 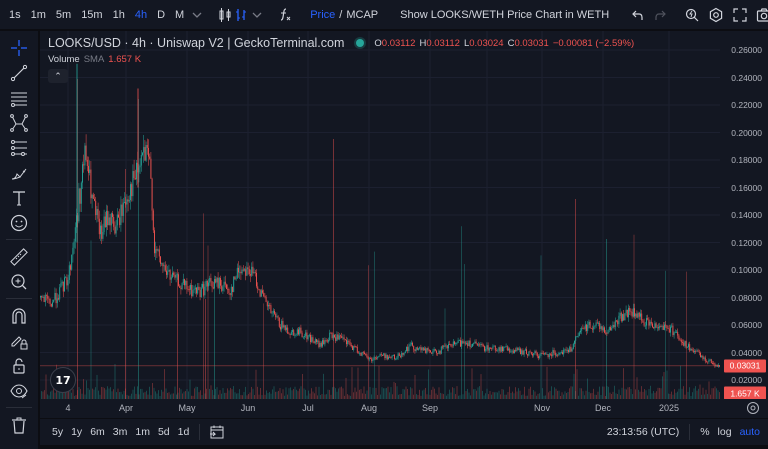 What do you see at coordinates (404, 408) in the screenshot?
I see `time-axis: 4 Apr May Jun Jul Aug Sep Nov Dec 2025` at bounding box center [404, 408].